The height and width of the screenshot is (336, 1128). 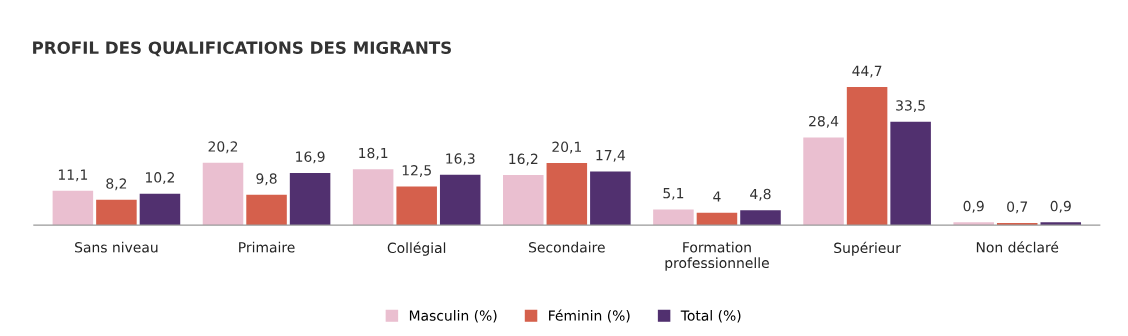 What do you see at coordinates (867, 71) in the screenshot?
I see `data-label: 44,7` at bounding box center [867, 71].